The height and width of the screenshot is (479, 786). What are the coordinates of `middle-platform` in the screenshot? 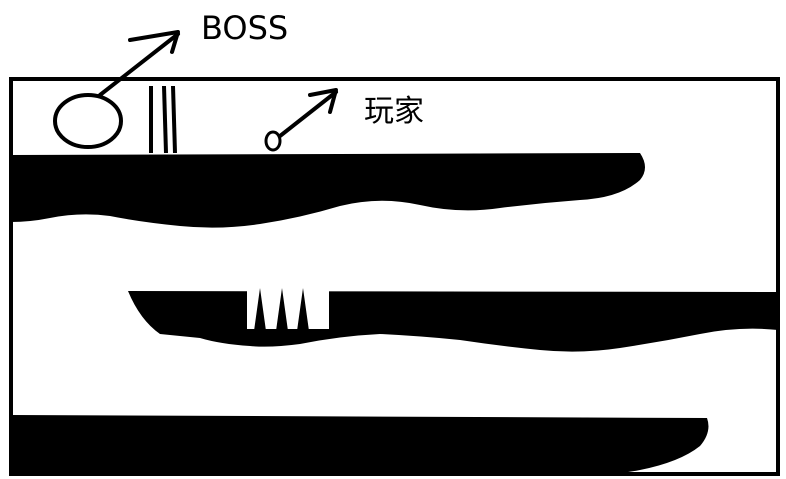 It's located at (453, 321).